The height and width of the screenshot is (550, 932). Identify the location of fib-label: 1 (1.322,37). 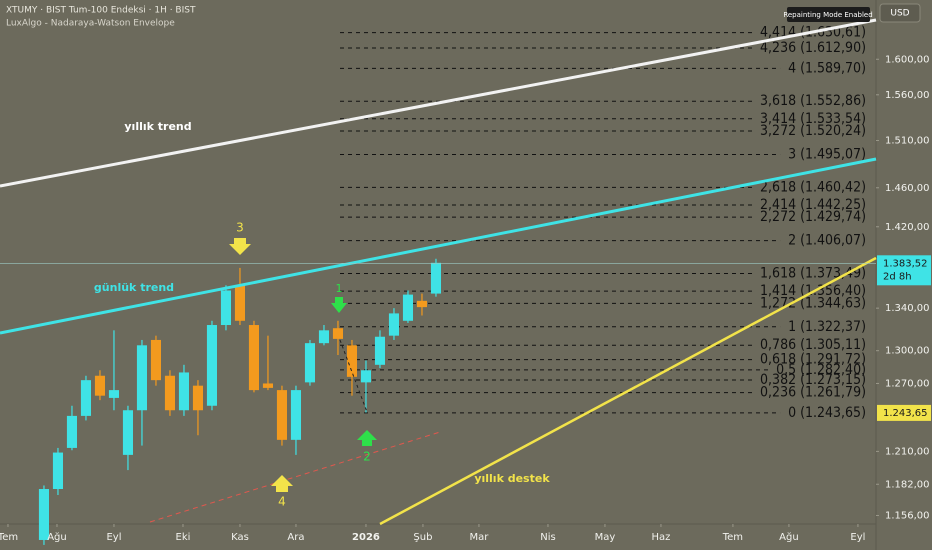
(827, 327).